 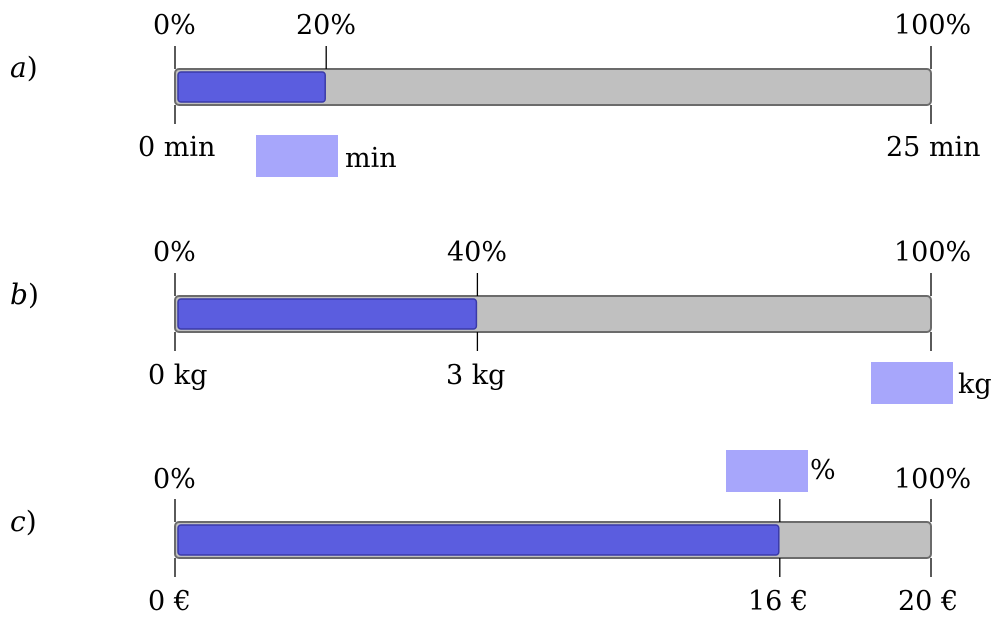 I want to click on problem-b-label: b), so click(x=24, y=294).